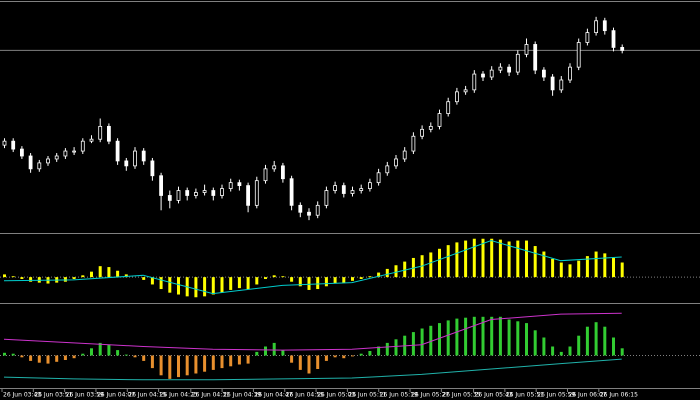 The width and height of the screenshot is (700, 400). Describe the element at coordinates (430, 395) in the screenshot. I see `x-tick-label: 26 Jun 05:27` at that location.